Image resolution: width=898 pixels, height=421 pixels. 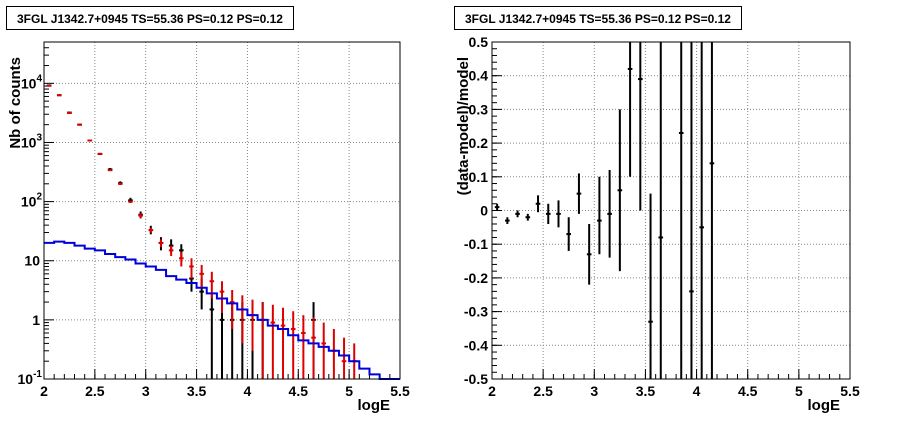 What do you see at coordinates (30, 378) in the screenshot?
I see `y-tick-label: 10⁻¹` at bounding box center [30, 378].